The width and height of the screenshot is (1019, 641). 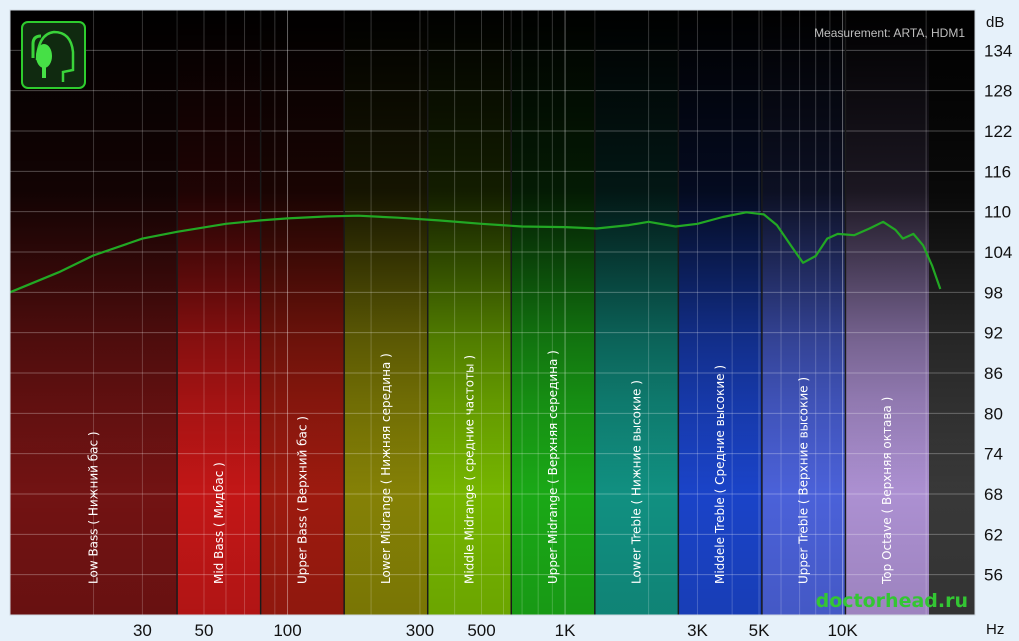 What do you see at coordinates (287, 630) in the screenshot?
I see `x-tick-label: 100` at bounding box center [287, 630].